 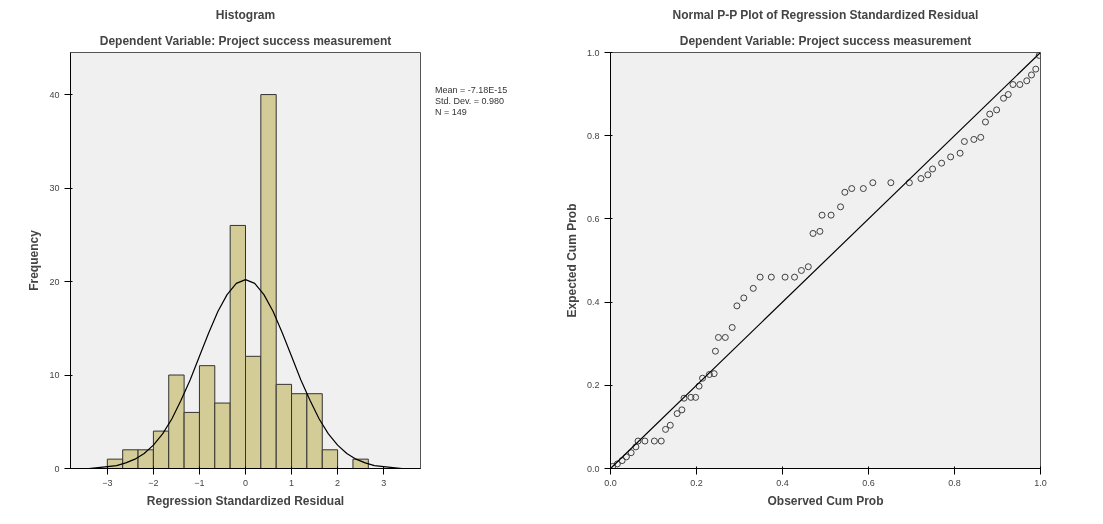 What do you see at coordinates (696, 482) in the screenshot?
I see `x-tick-label: 0.2` at bounding box center [696, 482].